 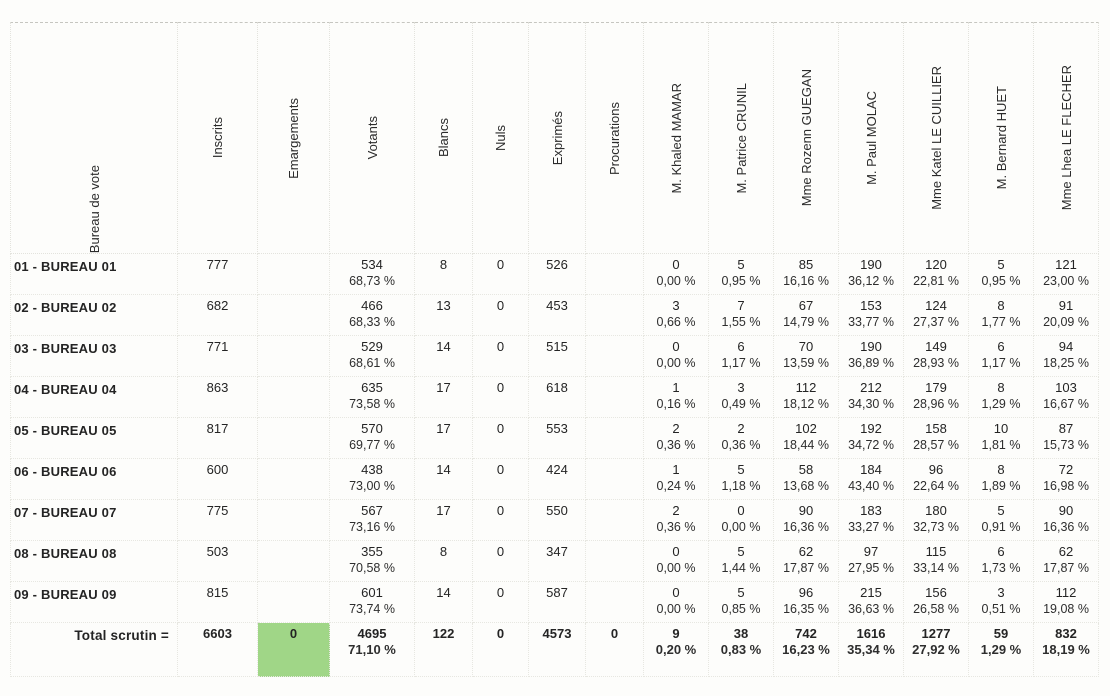 What do you see at coordinates (741, 520) in the screenshot?
I see `cell-candidate-1: 0 0,00 %` at bounding box center [741, 520].